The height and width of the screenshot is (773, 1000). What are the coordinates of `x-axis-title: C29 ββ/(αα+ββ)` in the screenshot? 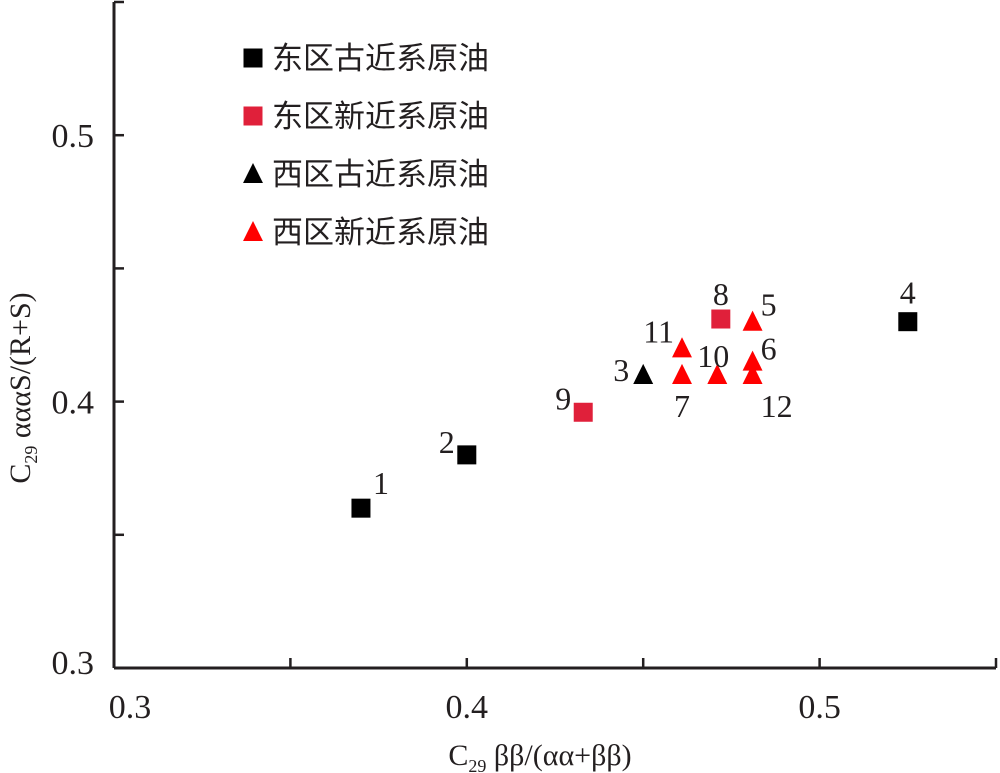 It's located at (539, 756).